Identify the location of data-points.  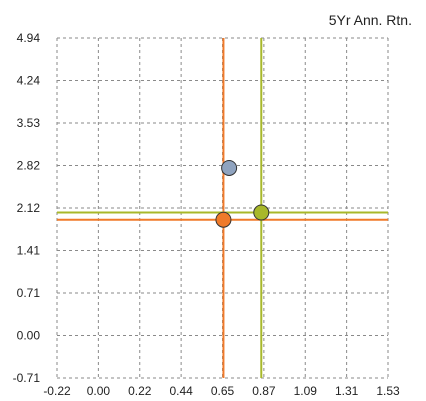
(242, 193).